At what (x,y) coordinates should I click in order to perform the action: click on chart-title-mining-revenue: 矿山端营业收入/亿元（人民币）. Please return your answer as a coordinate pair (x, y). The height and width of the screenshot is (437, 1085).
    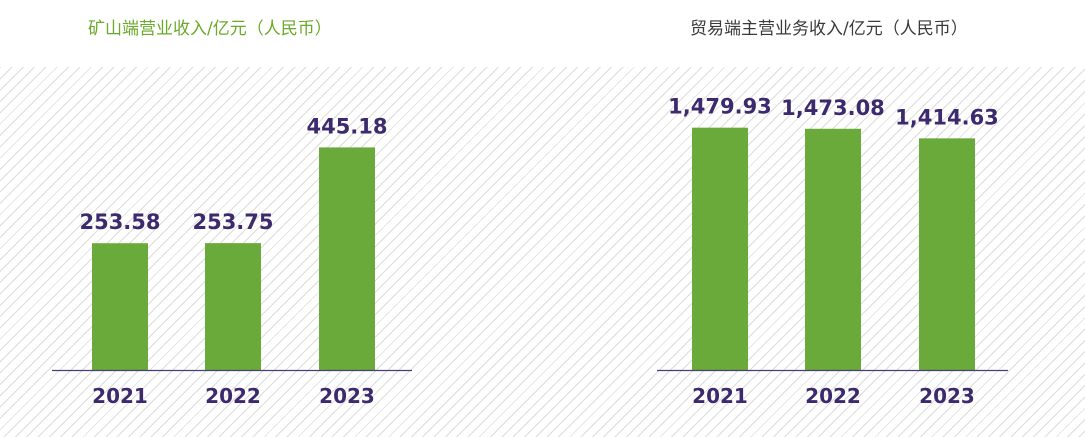
    Looking at the image, I should click on (210, 29).